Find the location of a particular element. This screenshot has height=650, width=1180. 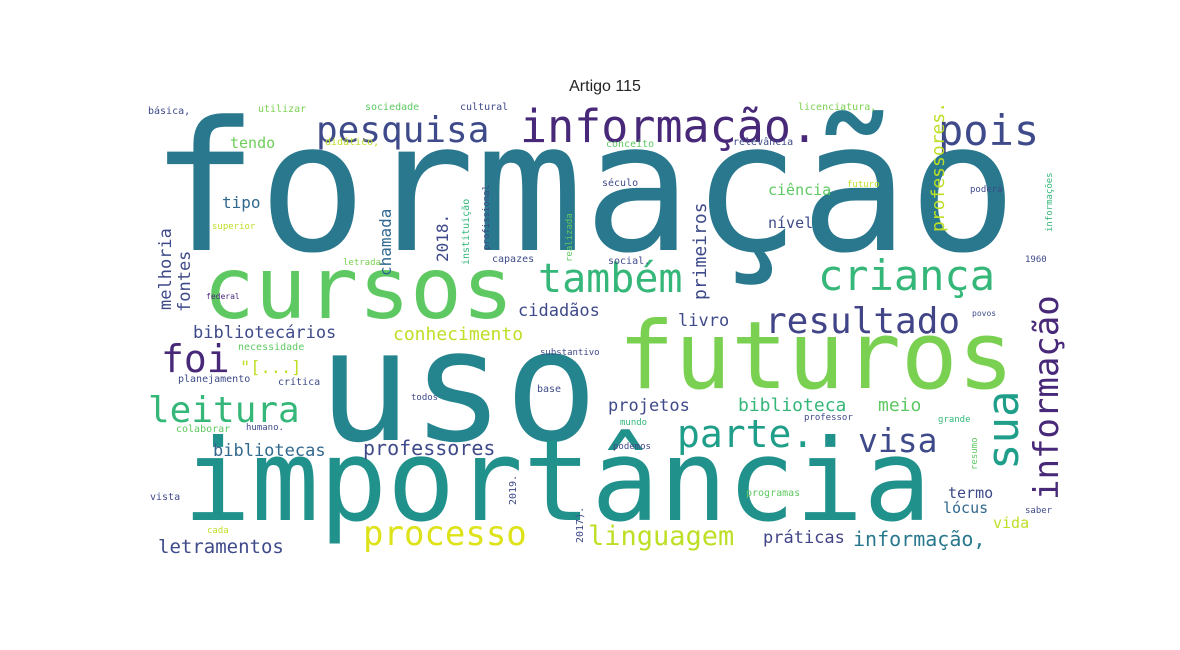

word: vida is located at coordinates (1011, 523).